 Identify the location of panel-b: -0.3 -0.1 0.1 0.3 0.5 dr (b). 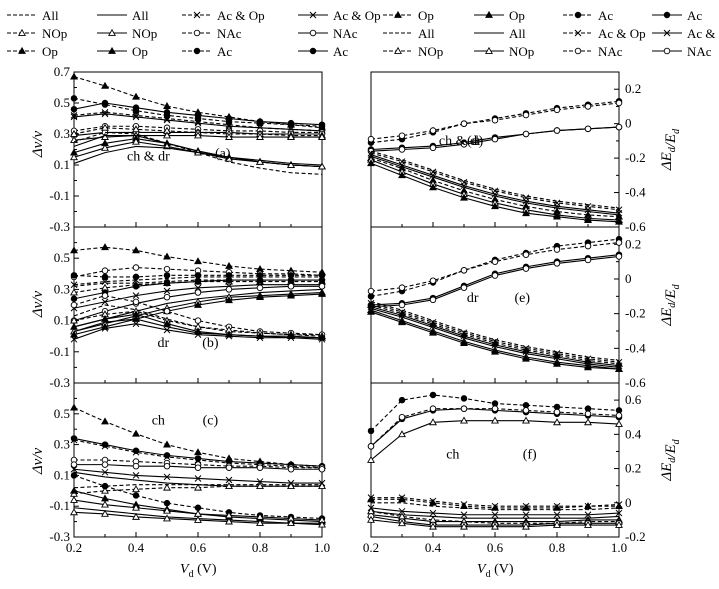
(187, 308).